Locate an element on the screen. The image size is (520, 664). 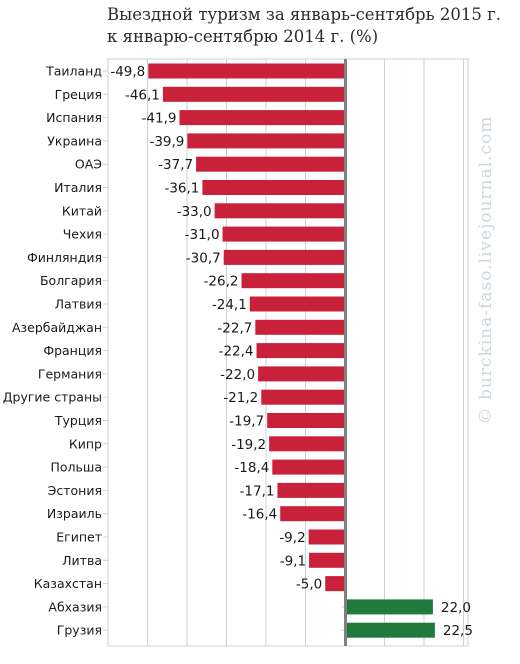
data-label: -22,4 is located at coordinates (236, 352).